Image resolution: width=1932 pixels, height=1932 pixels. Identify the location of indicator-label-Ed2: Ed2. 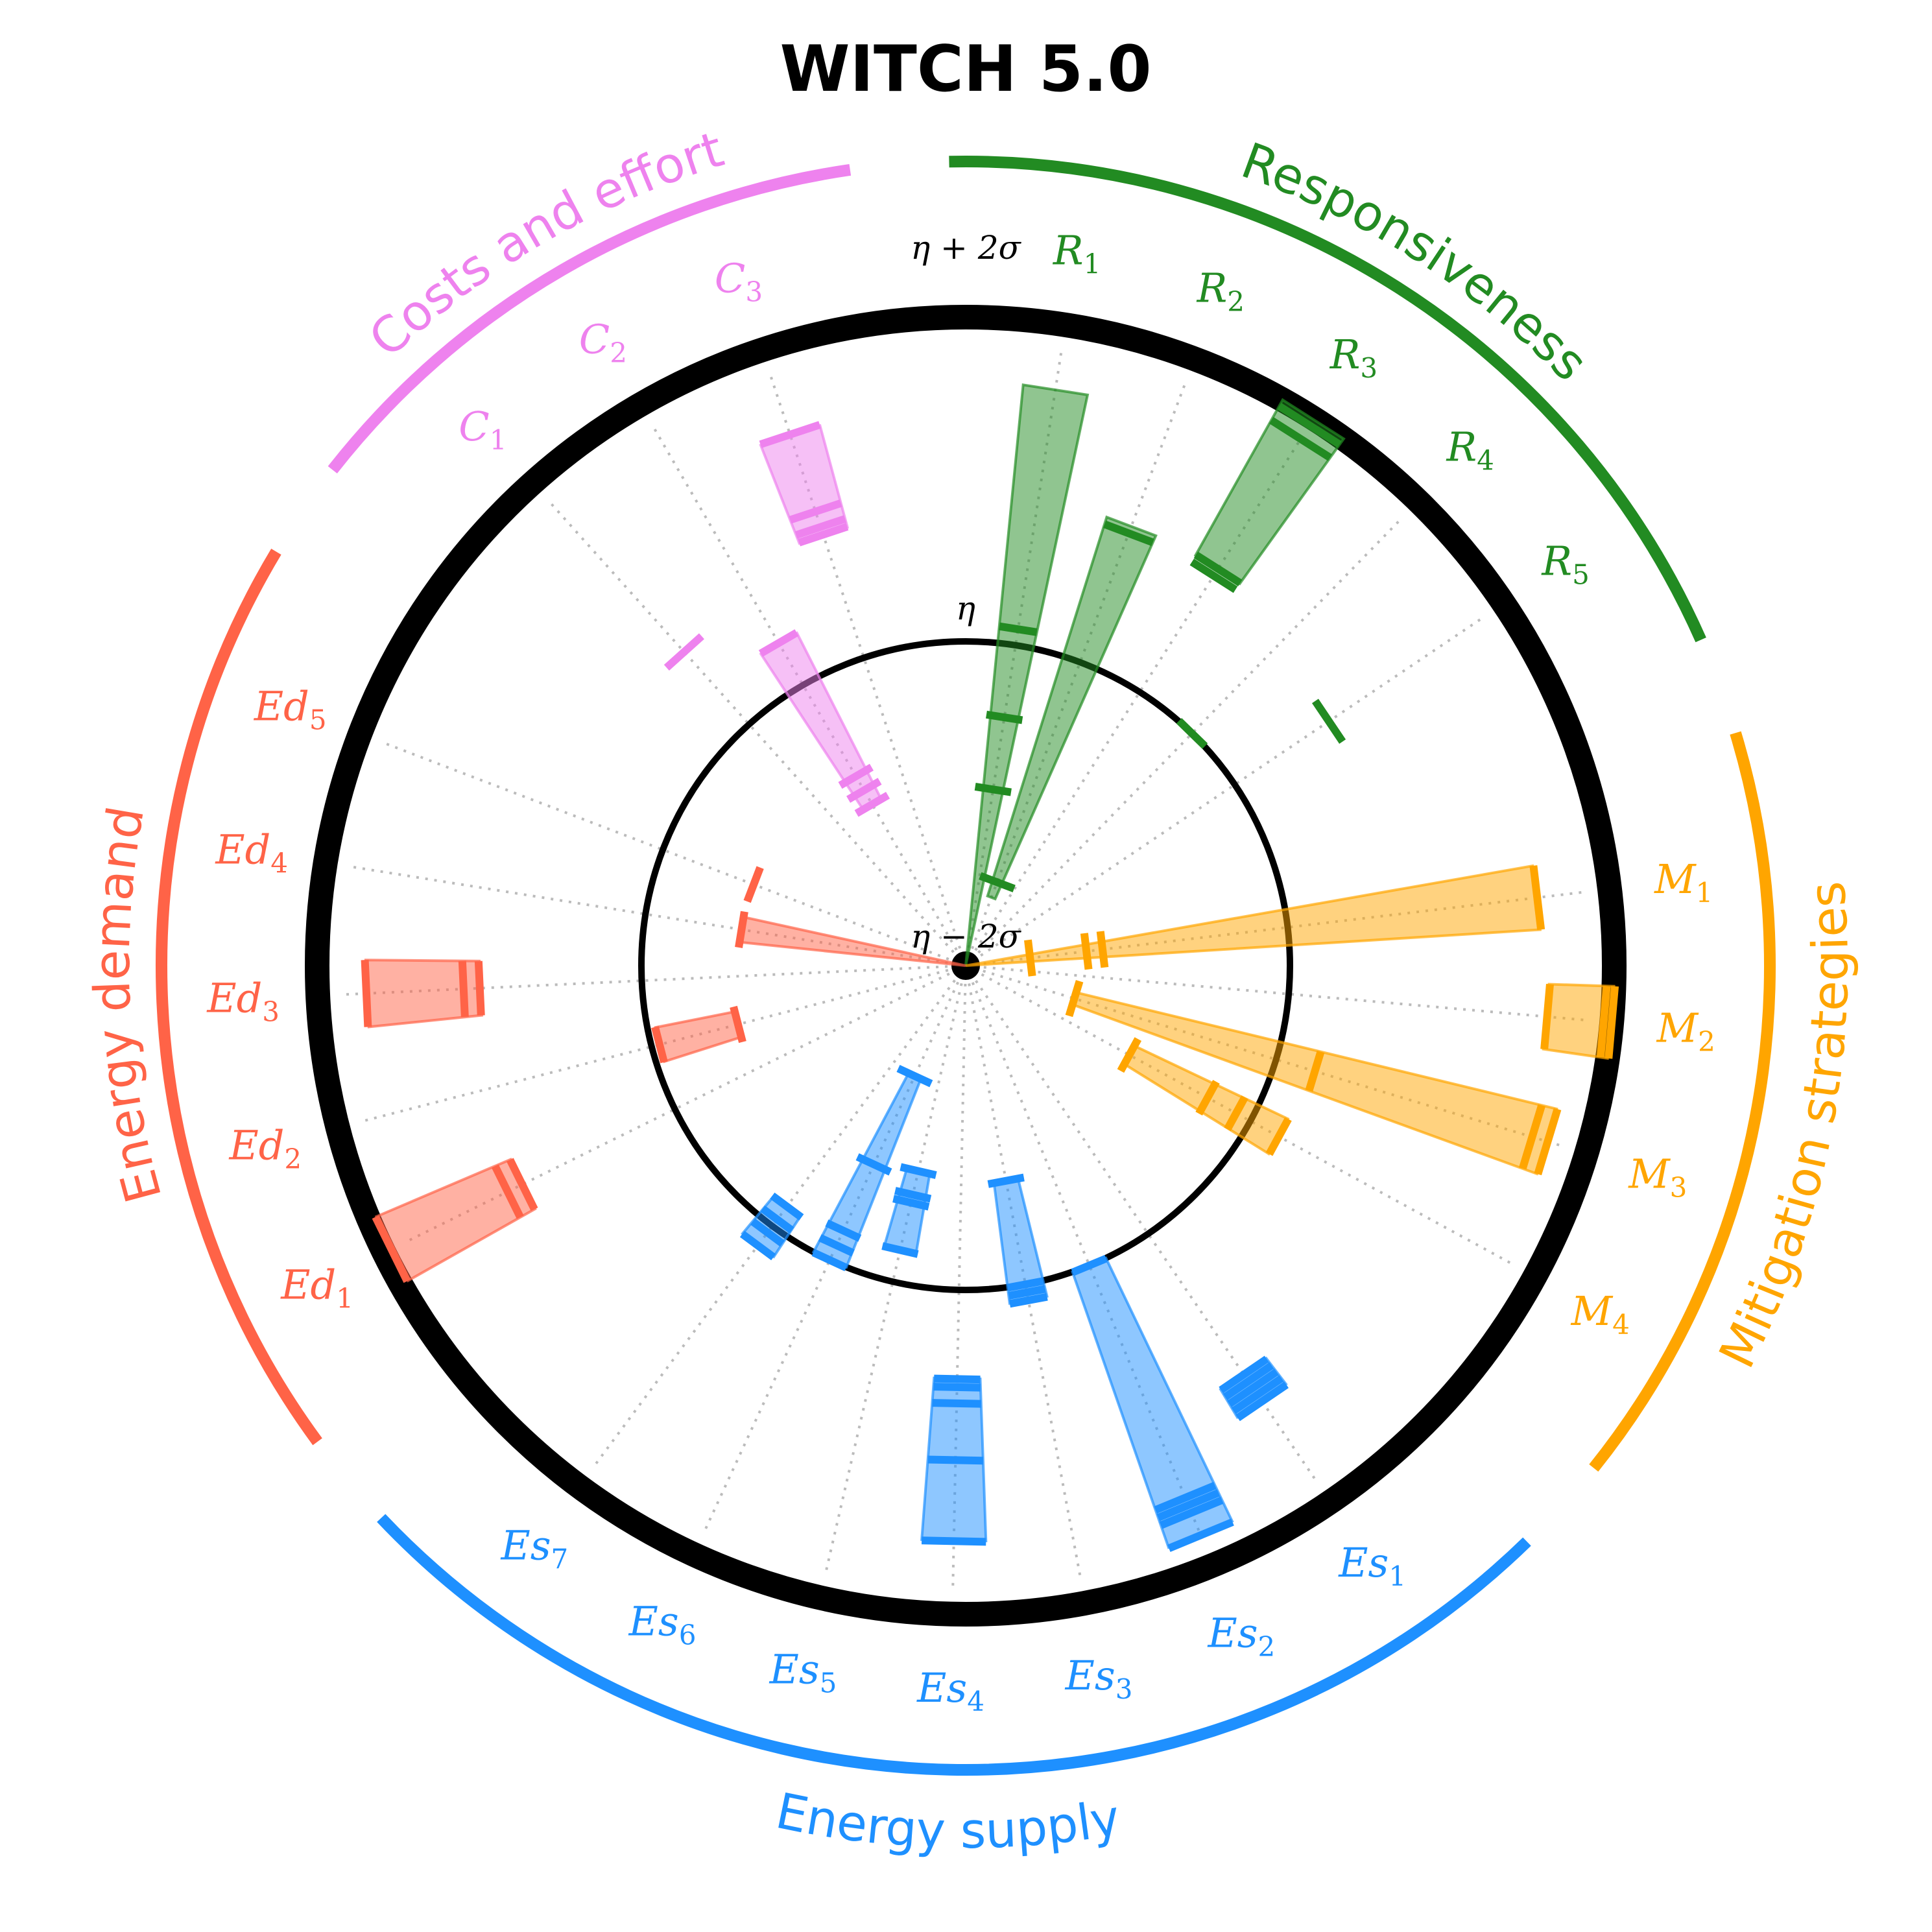
(265, 1148).